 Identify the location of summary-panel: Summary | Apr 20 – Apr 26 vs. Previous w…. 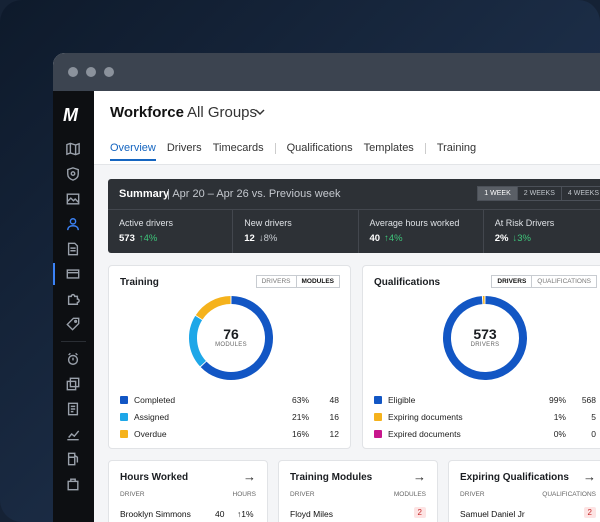
(354, 216).